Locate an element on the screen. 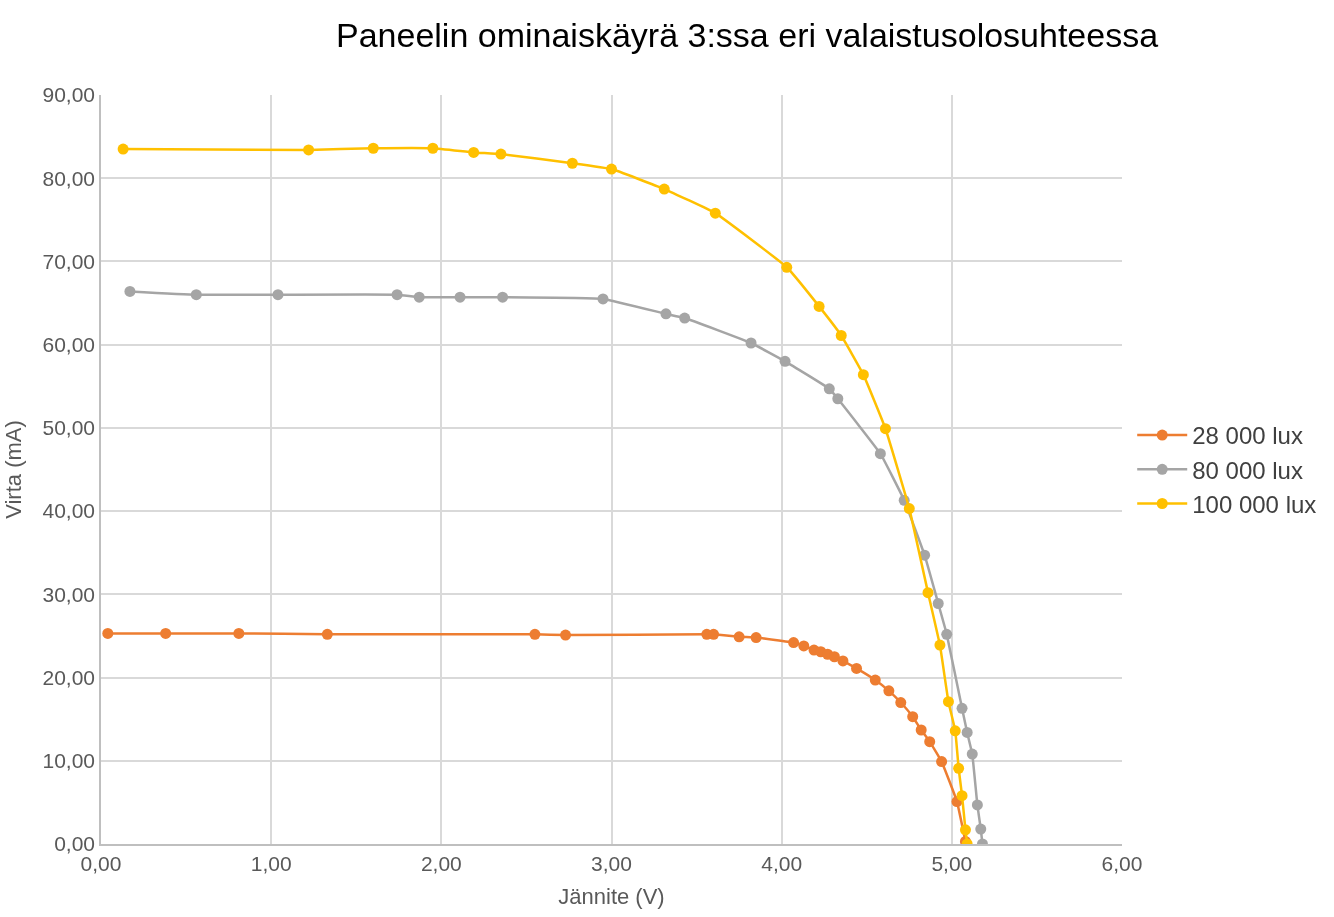 Image resolution: width=1334 pixels, height=917 pixels. x-tick-label: 1,00 is located at coordinates (271, 863).